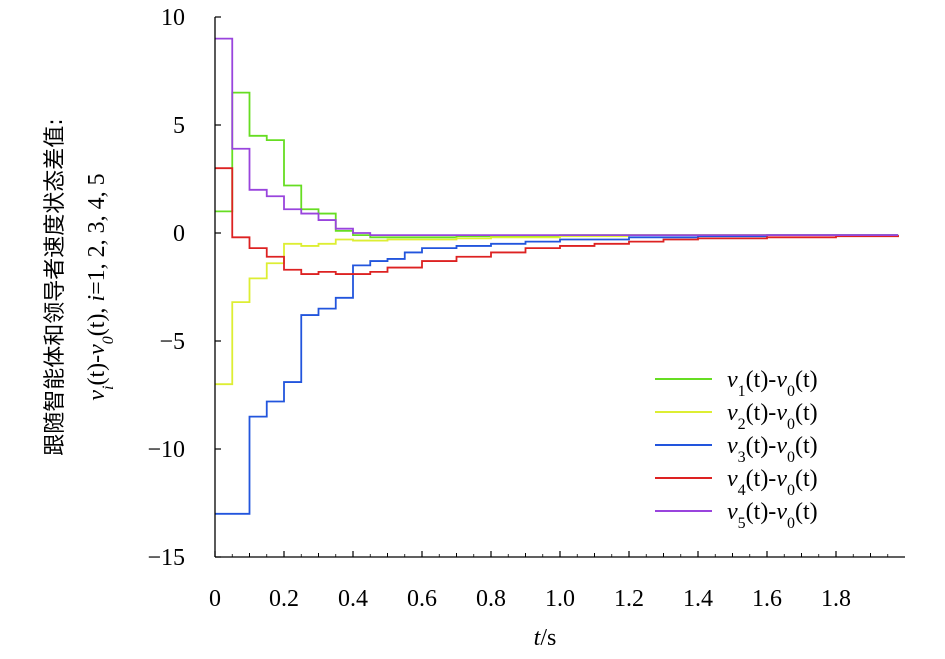  Describe the element at coordinates (742, 391) in the screenshot. I see `legend-label-1-part-1: 1` at that location.